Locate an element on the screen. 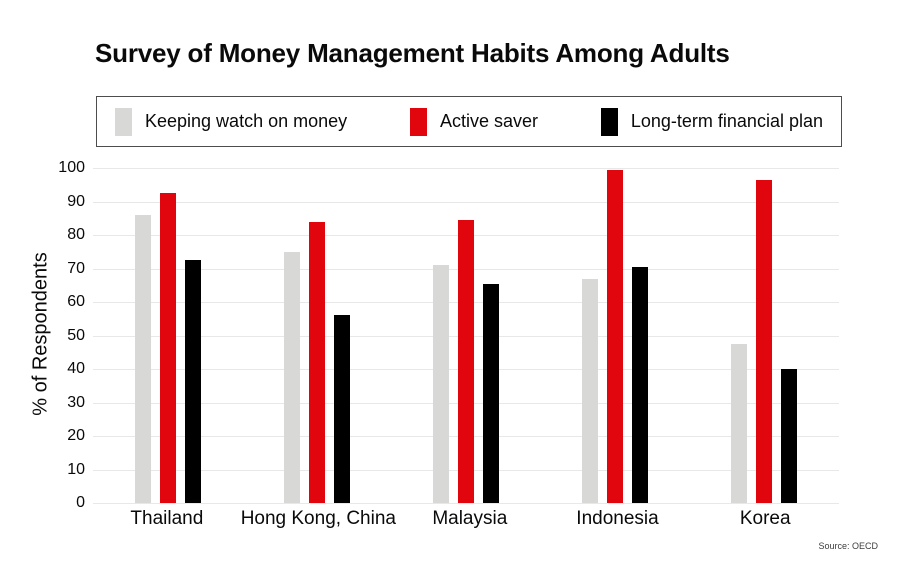 The height and width of the screenshot is (568, 900). x-tick-label-malaysia: Malaysia is located at coordinates (470, 518).